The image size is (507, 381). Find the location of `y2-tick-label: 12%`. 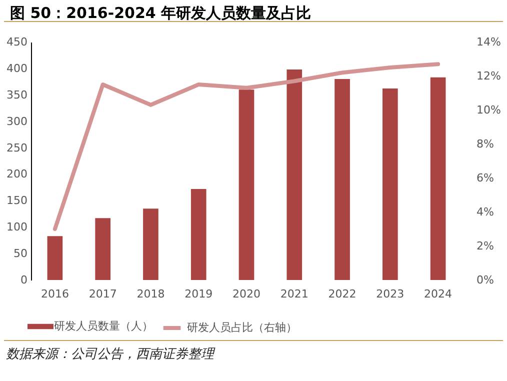

y2-tick-label: 12% is located at coordinates (488, 76).